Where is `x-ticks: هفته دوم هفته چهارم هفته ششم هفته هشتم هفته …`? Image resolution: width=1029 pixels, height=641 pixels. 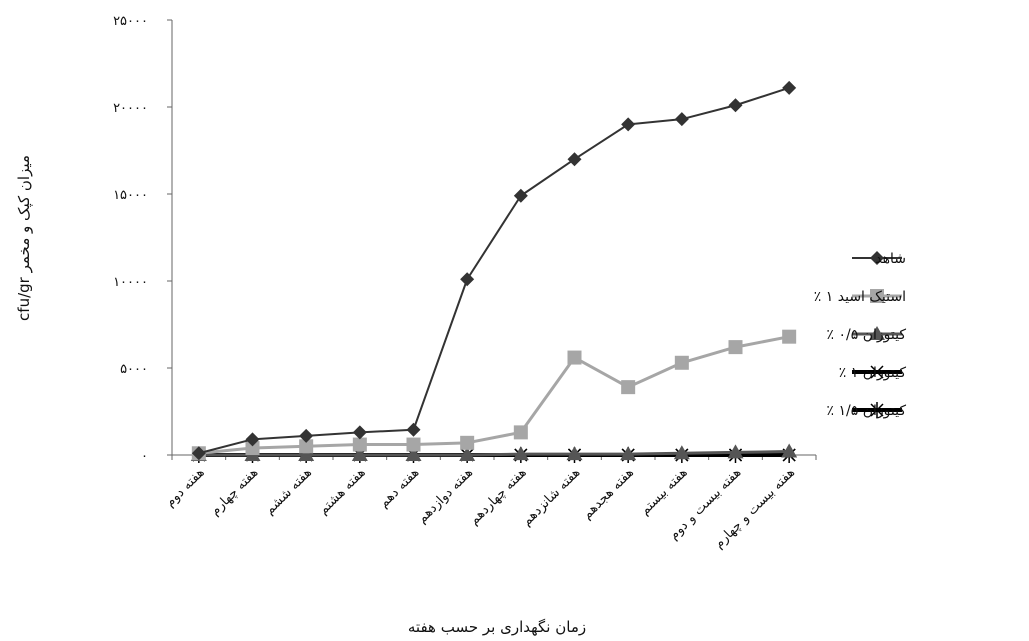
x-ticks: هفته دوم هفته چهارم هفته ششم هفته هشتم هفته … is located at coordinates (490, 503).